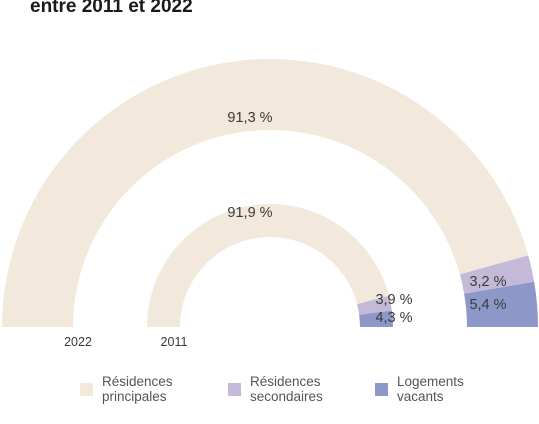 The width and height of the screenshot is (539, 424). Describe the element at coordinates (381, 389) in the screenshot. I see `legend-swatch-vacants` at that location.